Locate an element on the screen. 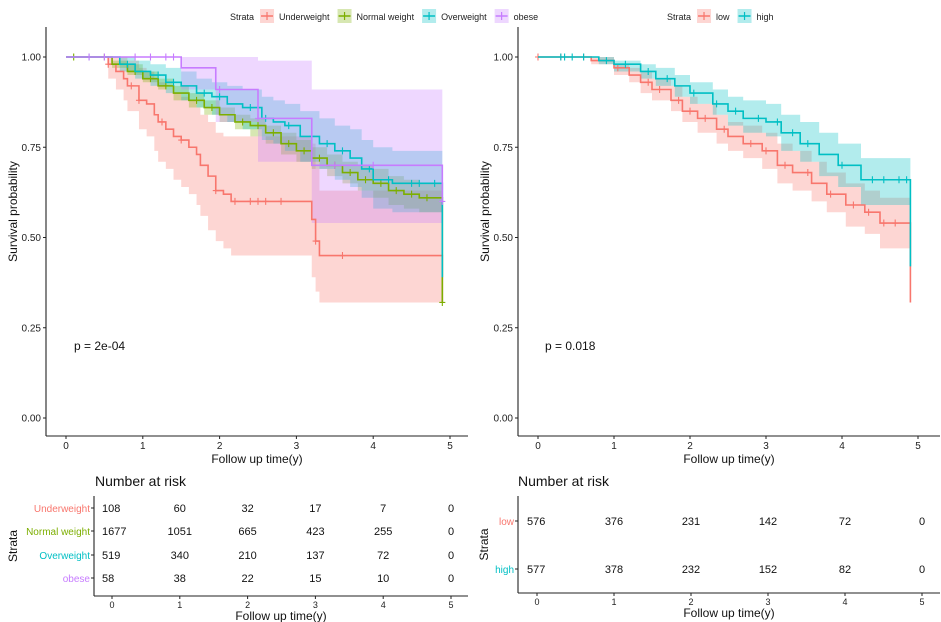 The height and width of the screenshot is (622, 941). survival-curve-high is located at coordinates (725, 161).